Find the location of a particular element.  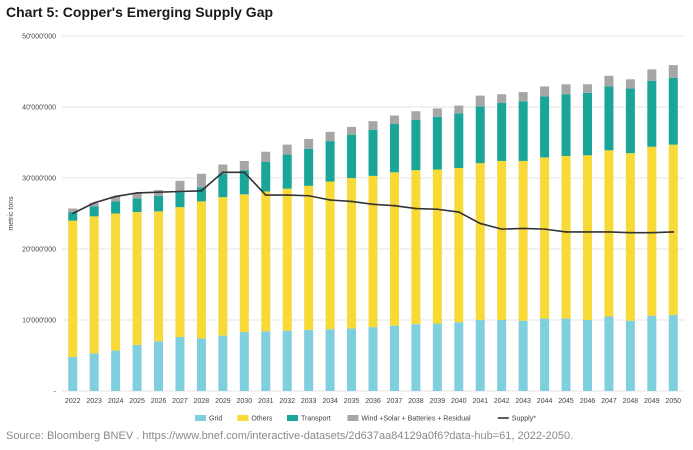

bar-wind-solar-batteries-residual-2037 is located at coordinates (394, 120).